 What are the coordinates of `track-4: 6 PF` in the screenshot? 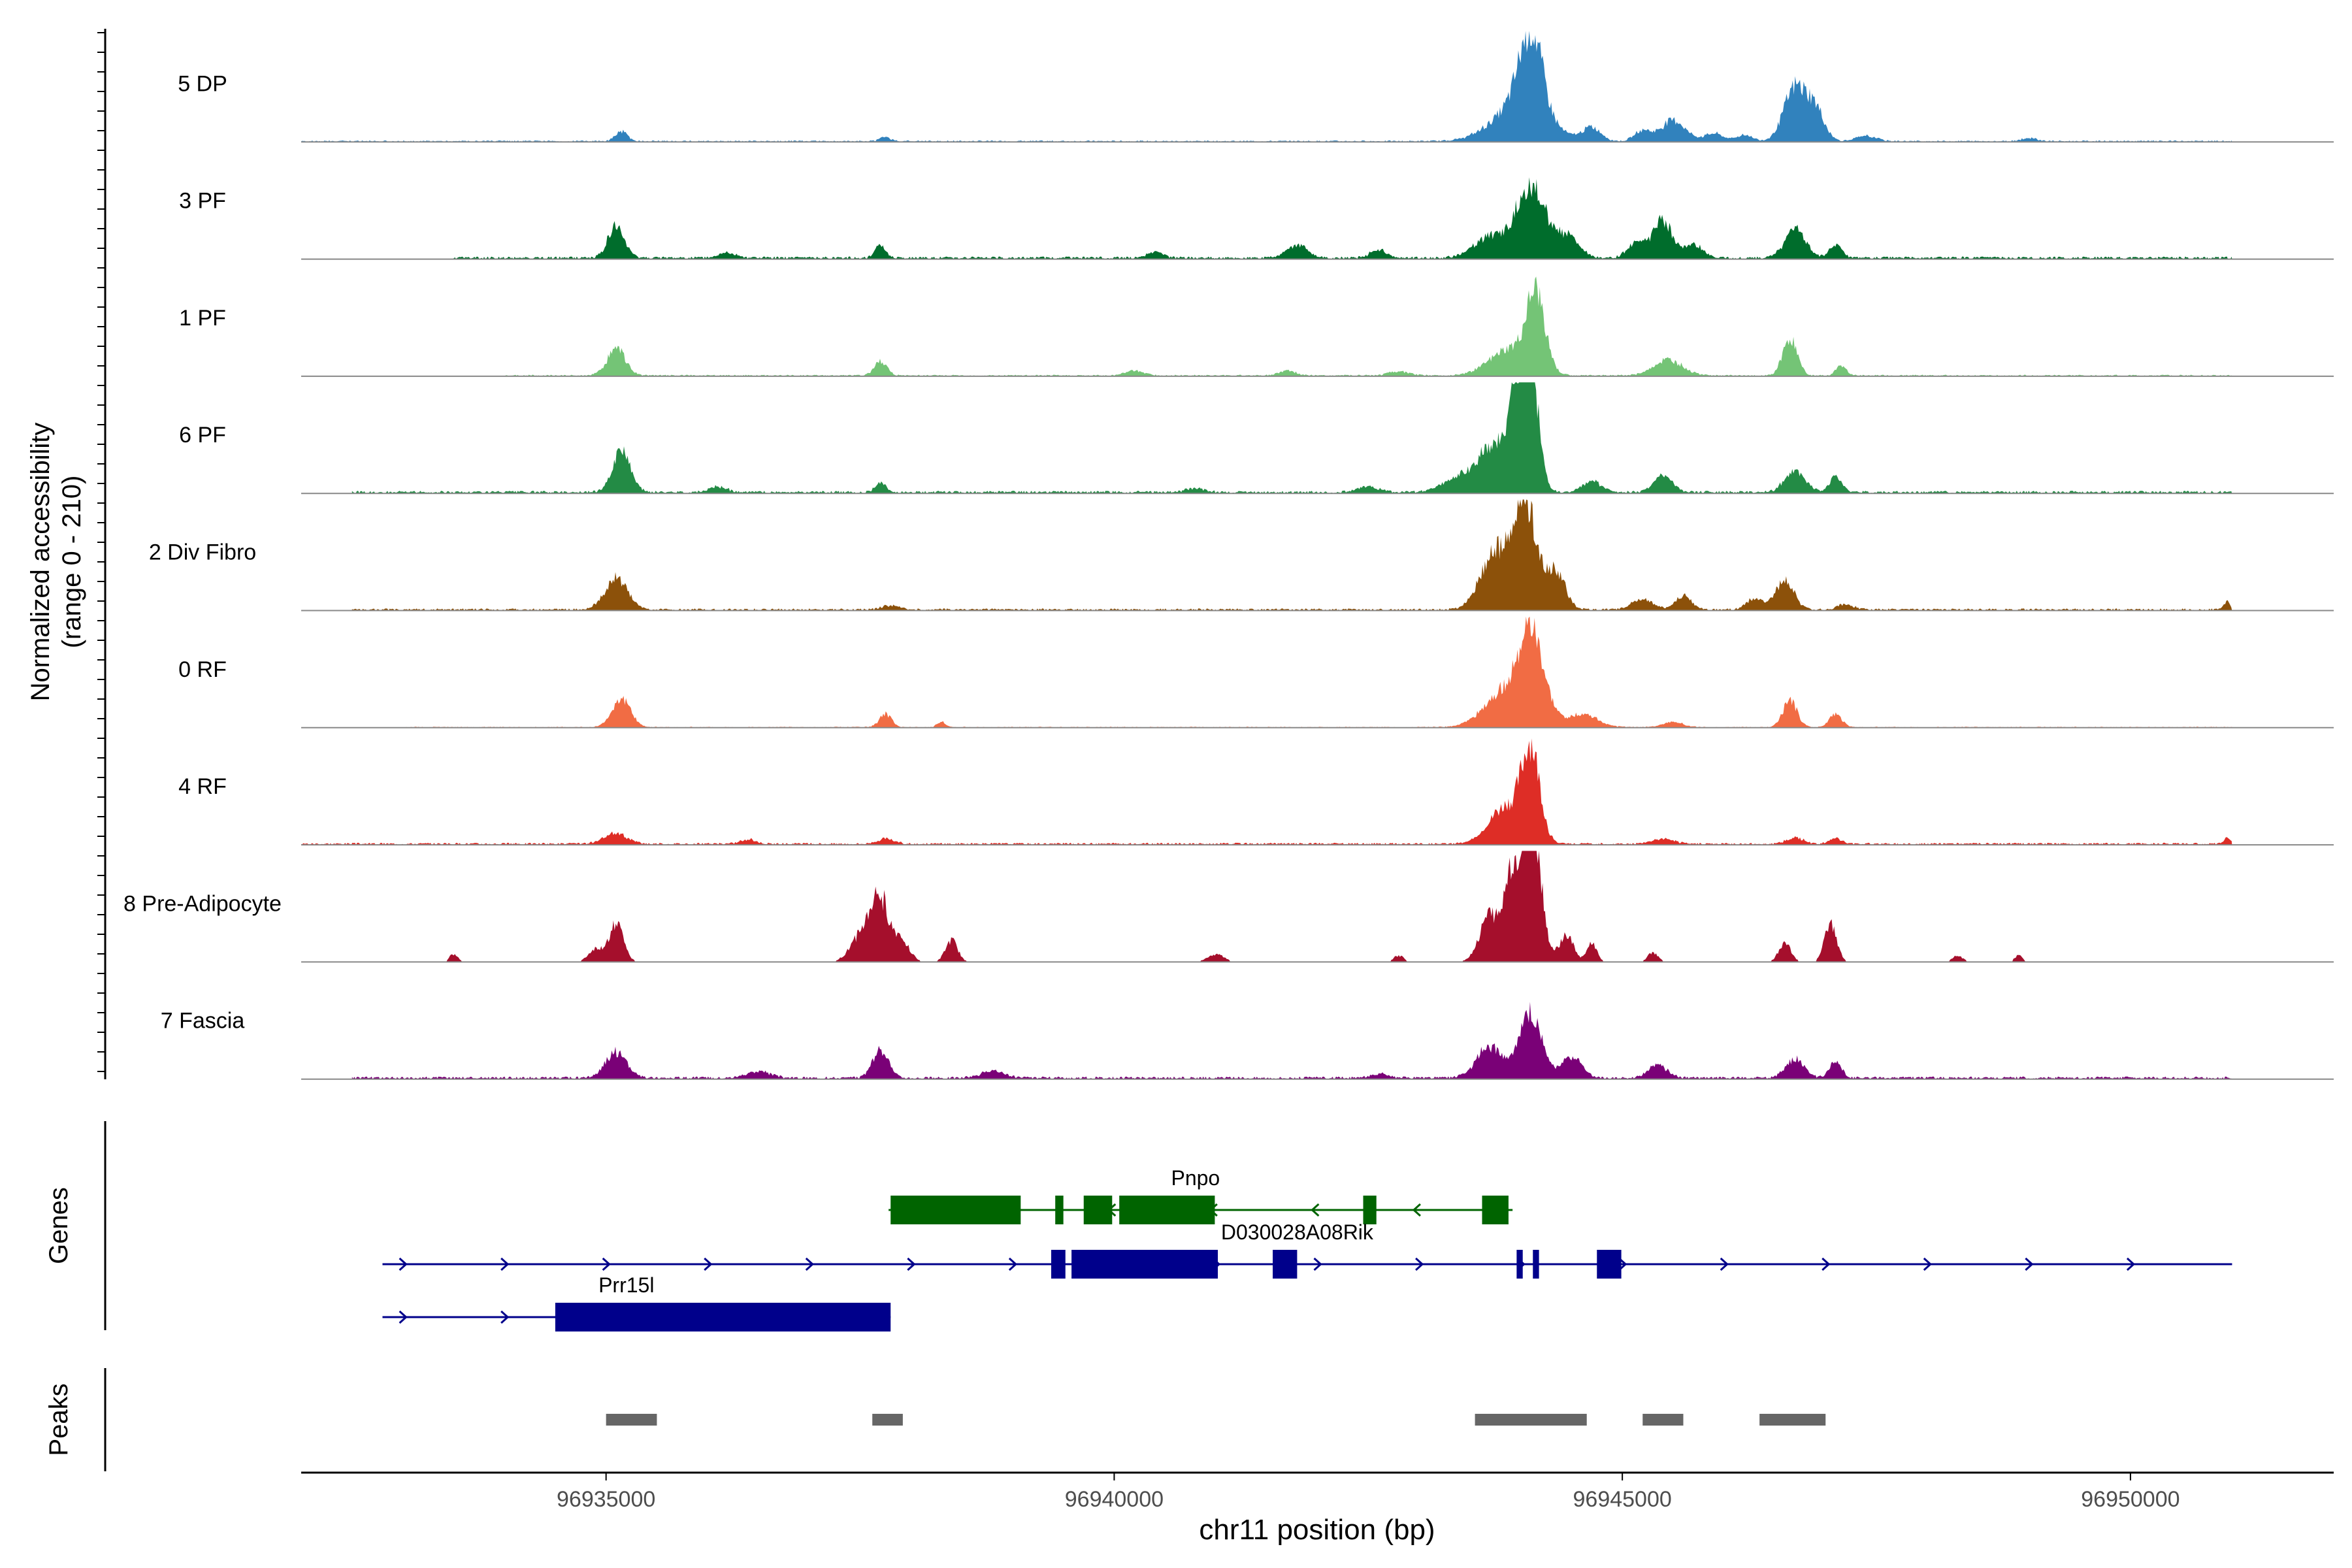 It's located at (1256, 438).